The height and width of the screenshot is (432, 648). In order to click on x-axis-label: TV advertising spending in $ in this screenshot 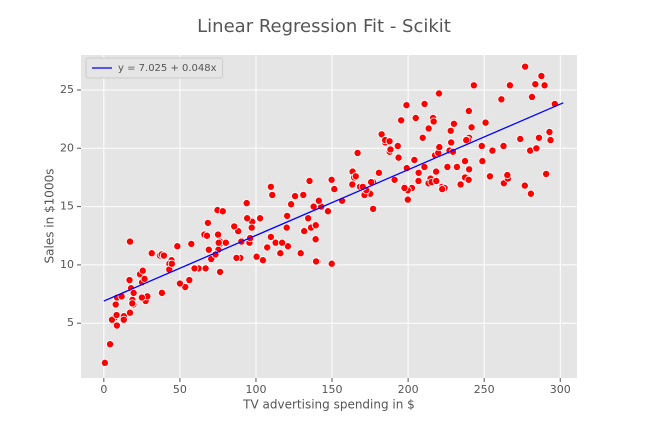, I will do `click(328, 405)`.